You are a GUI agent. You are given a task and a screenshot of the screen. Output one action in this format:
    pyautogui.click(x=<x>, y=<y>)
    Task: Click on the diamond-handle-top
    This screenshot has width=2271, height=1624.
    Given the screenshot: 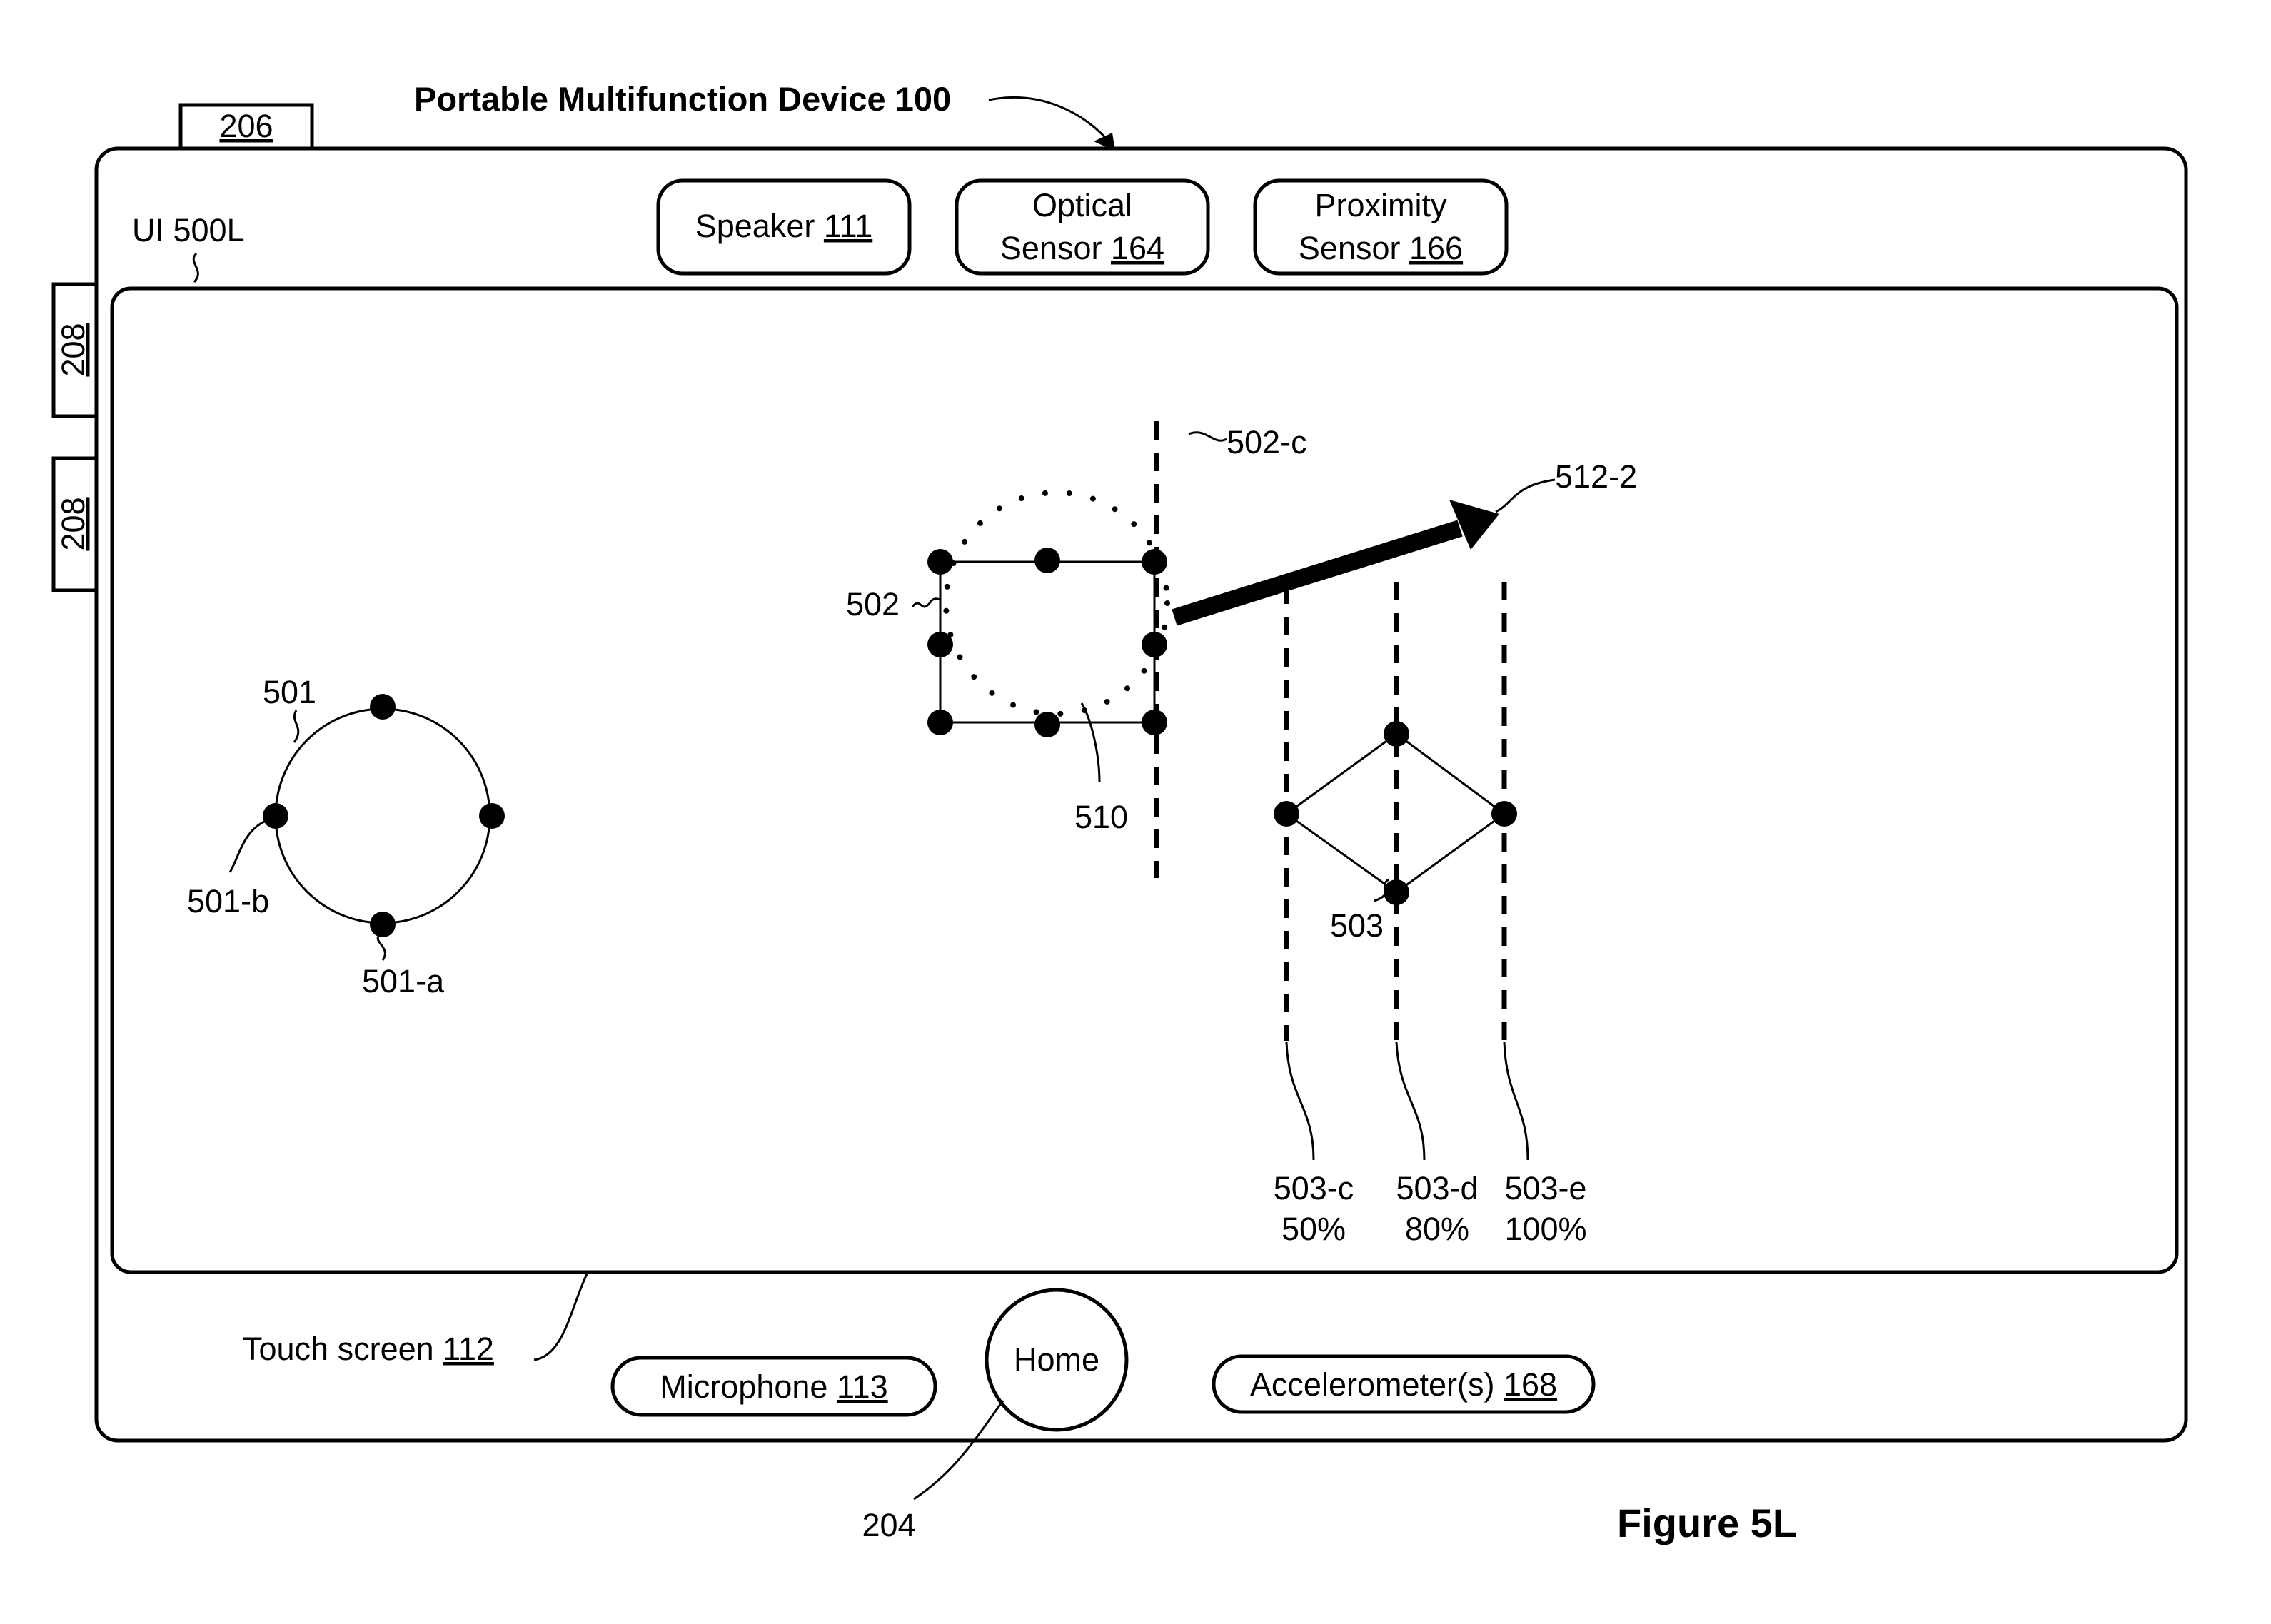 What is the action you would take?
    pyautogui.click(x=1396, y=734)
    